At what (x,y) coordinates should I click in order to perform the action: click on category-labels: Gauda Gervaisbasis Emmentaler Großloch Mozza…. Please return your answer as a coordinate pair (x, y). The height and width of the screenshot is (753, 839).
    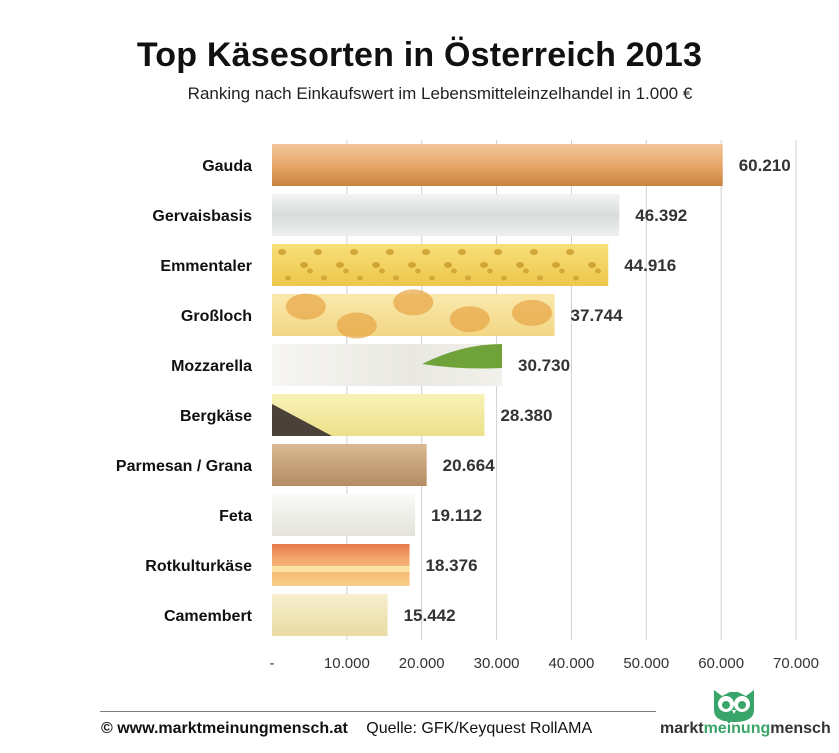
    Looking at the image, I should click on (184, 391).